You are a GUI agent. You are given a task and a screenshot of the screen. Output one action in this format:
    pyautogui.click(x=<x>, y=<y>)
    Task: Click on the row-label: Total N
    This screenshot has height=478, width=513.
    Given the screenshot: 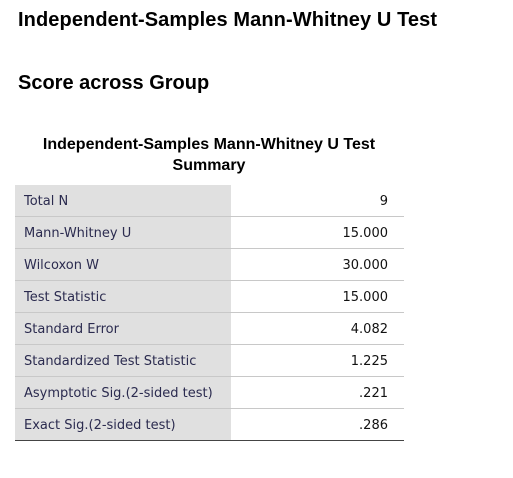 What is the action you would take?
    pyautogui.click(x=123, y=201)
    